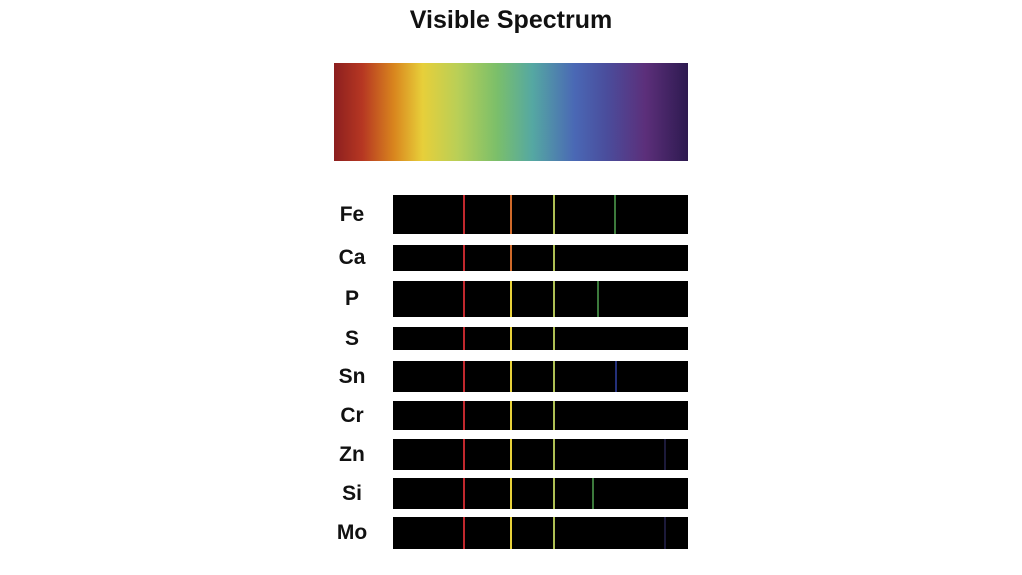  Describe the element at coordinates (351, 298) in the screenshot. I see `element-symbol: P` at that location.